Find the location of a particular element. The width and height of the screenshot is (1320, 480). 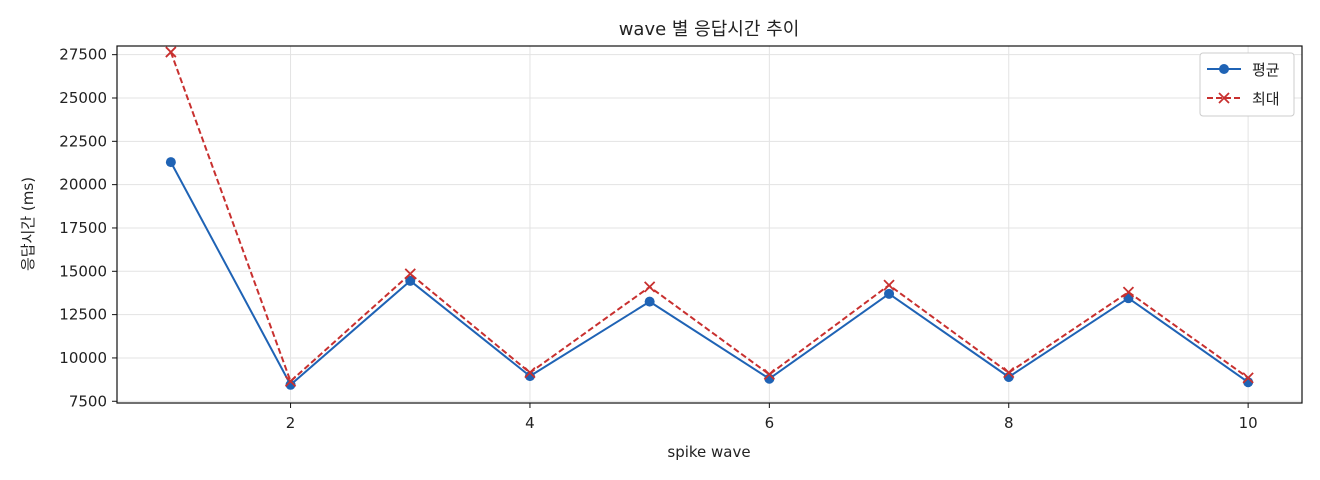

legend-box is located at coordinates (1247, 84).